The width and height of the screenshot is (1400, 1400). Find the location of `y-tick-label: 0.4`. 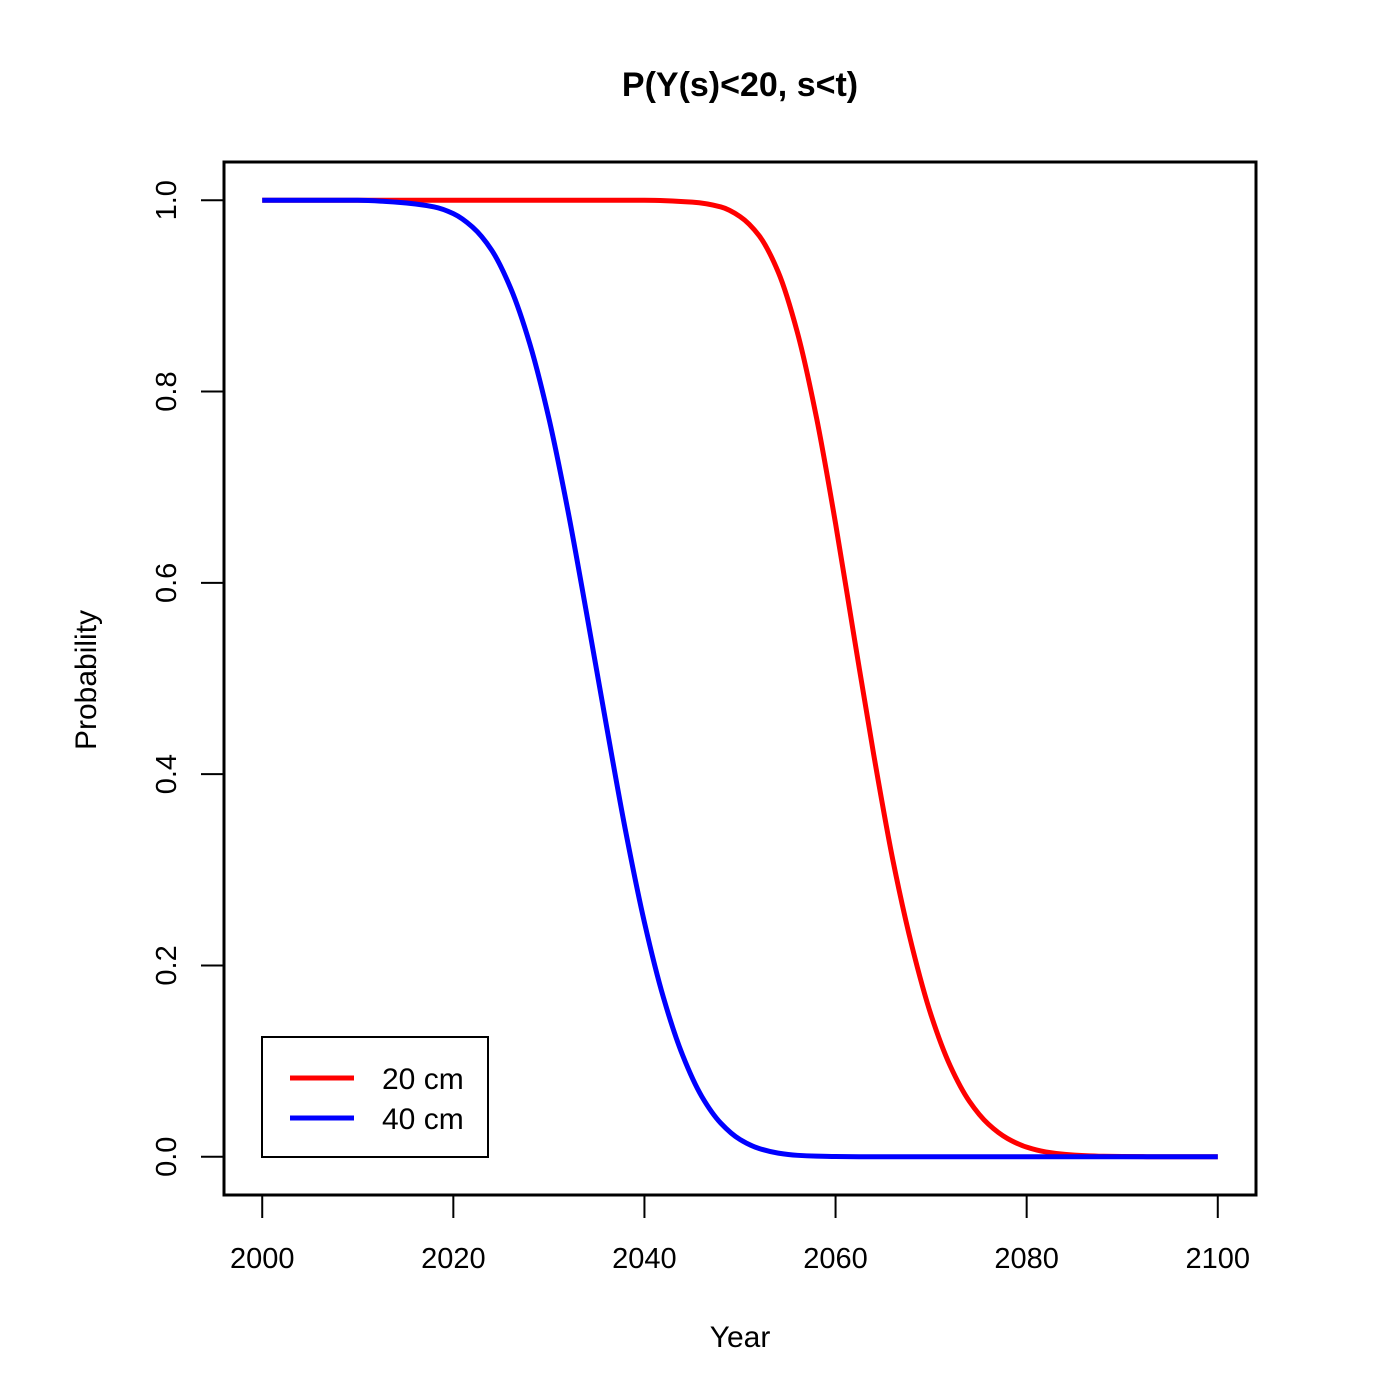

y-tick-label: 0.4 is located at coordinates (167, 774).